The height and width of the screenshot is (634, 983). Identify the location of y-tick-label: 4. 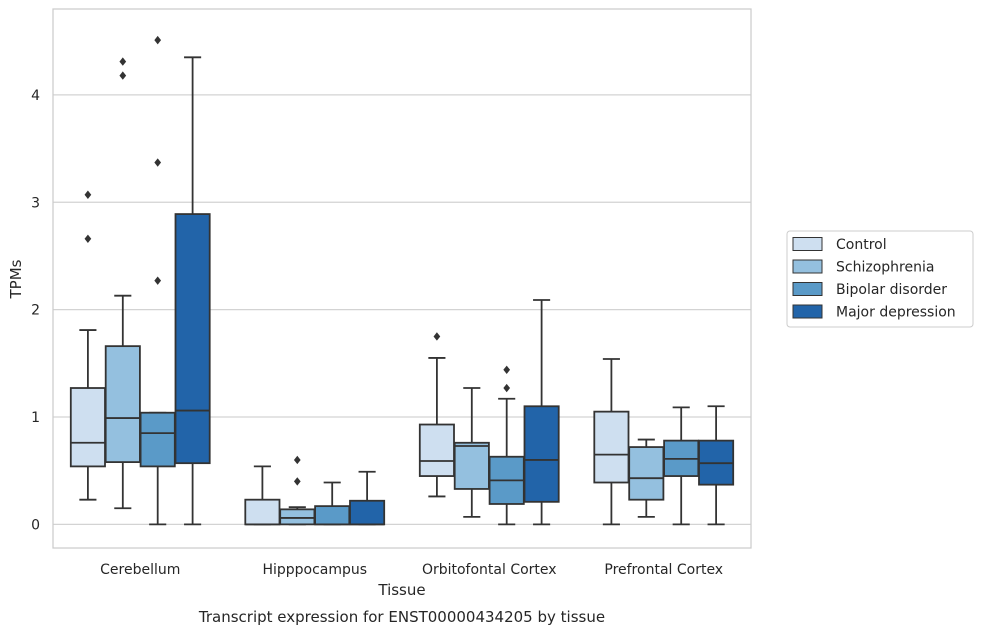
(35, 96).